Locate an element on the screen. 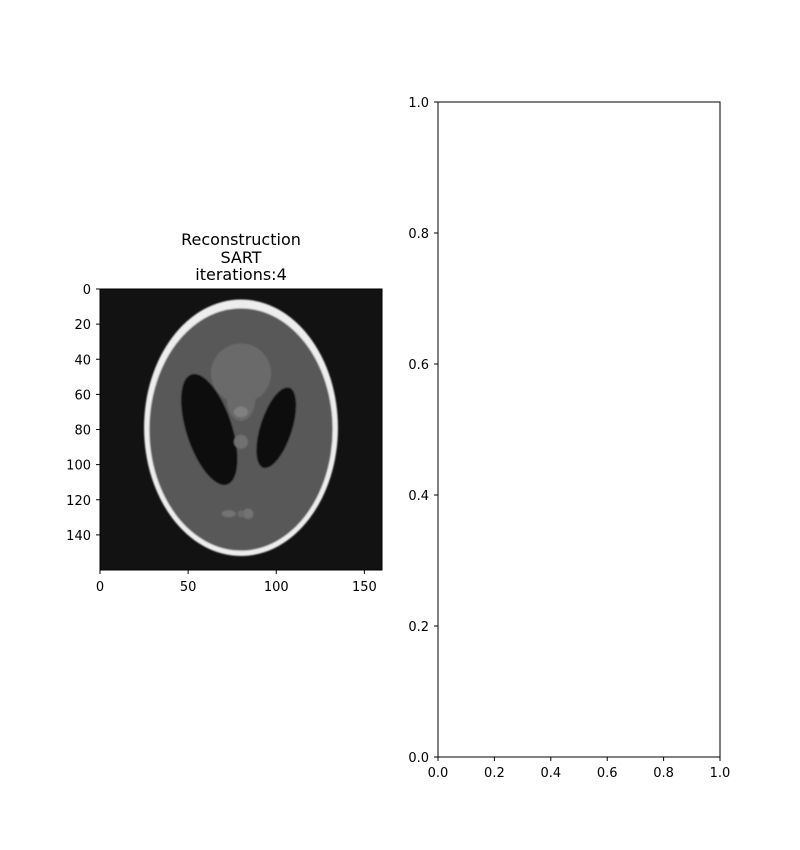  title-line-1: Reconstruction is located at coordinates (241, 239).